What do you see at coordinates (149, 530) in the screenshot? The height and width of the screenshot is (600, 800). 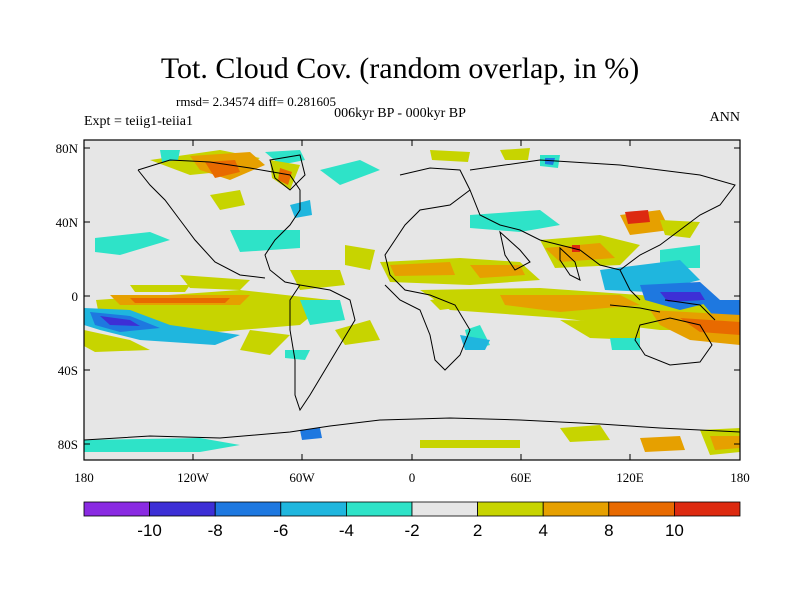 I see `colorbar-label: -10` at bounding box center [149, 530].